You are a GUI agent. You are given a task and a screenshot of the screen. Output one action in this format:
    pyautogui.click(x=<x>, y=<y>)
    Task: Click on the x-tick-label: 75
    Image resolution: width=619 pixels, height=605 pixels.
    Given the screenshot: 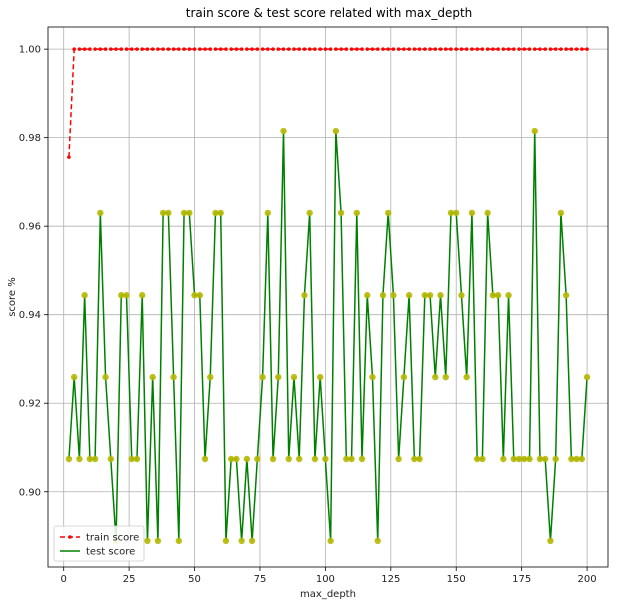 What is the action you would take?
    pyautogui.click(x=260, y=579)
    